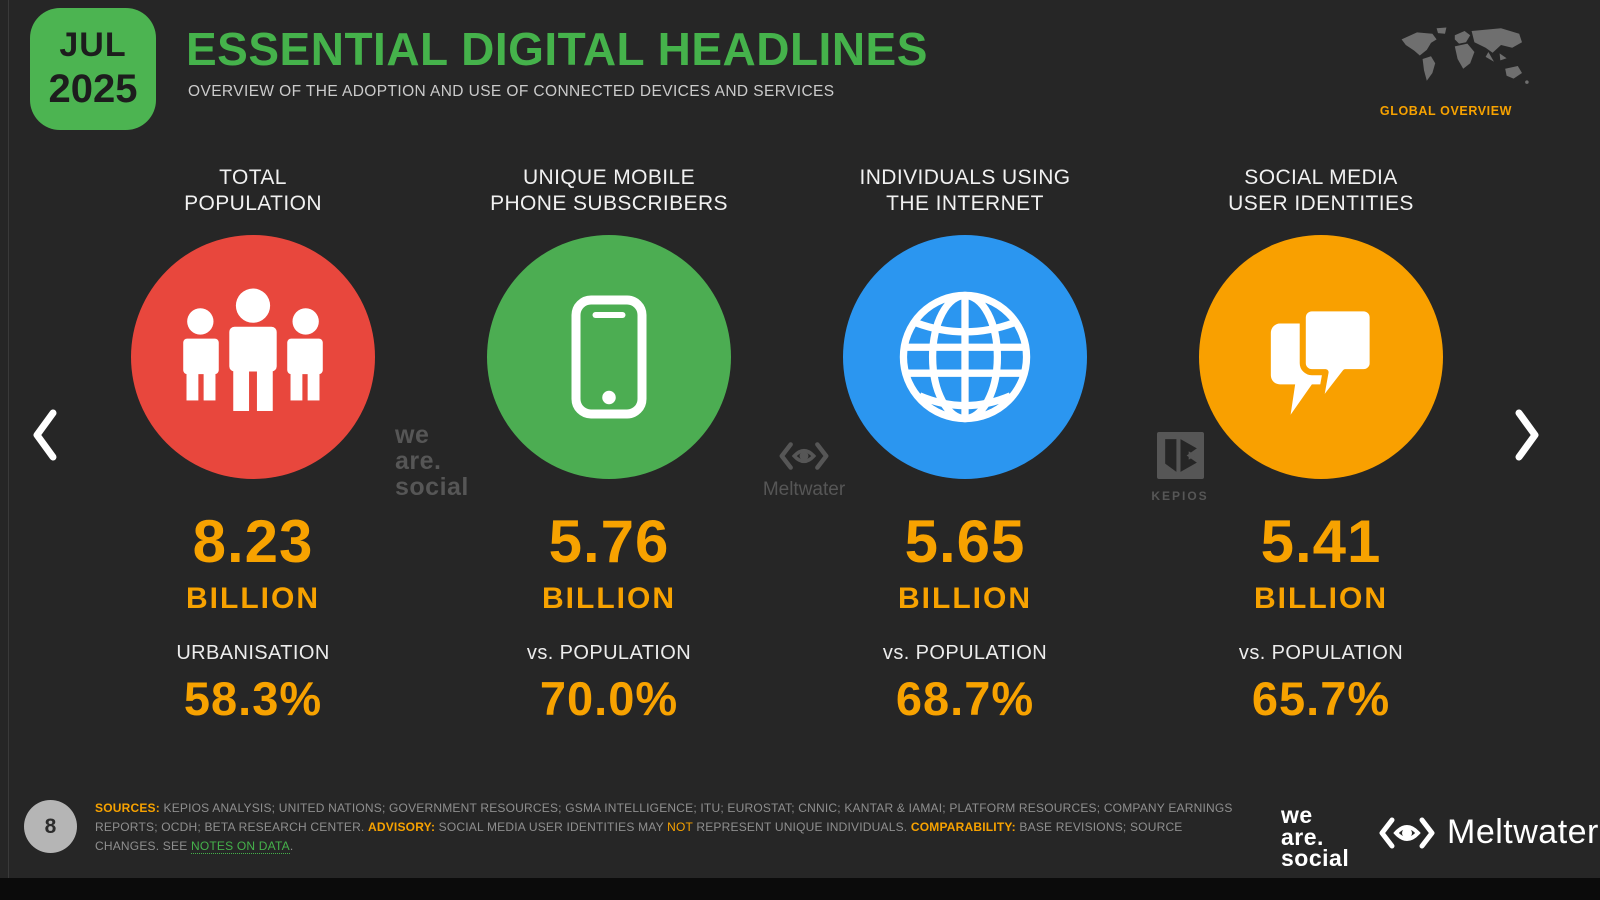 The width and height of the screenshot is (1600, 900). Describe the element at coordinates (253, 698) in the screenshot. I see `stat-percent: 58.3%` at that location.